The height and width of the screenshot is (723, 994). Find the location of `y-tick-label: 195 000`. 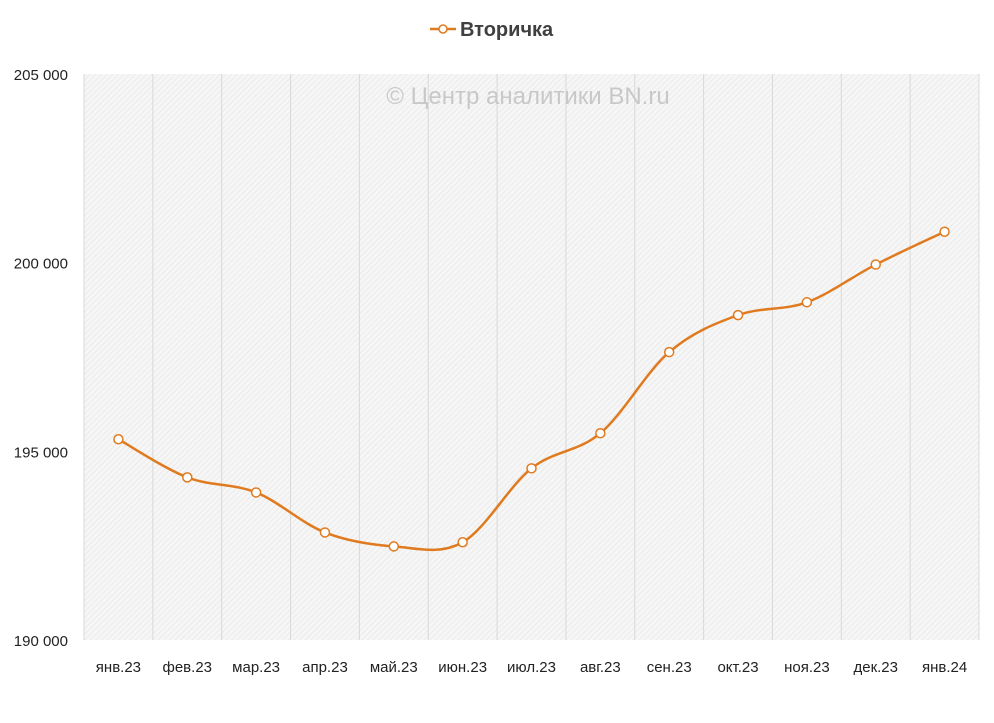

y-tick-label: 195 000 is located at coordinates (41, 452).